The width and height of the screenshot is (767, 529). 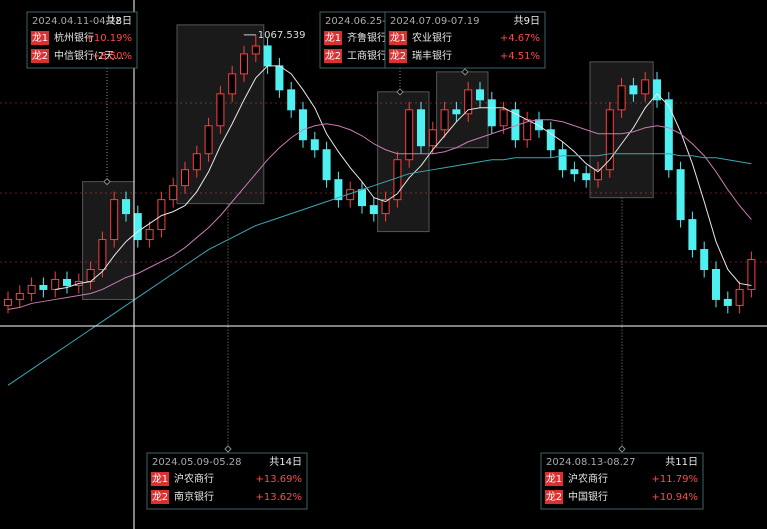 What do you see at coordinates (674, 497) in the screenshot?
I see `stock-change: +10.94%` at bounding box center [674, 497].